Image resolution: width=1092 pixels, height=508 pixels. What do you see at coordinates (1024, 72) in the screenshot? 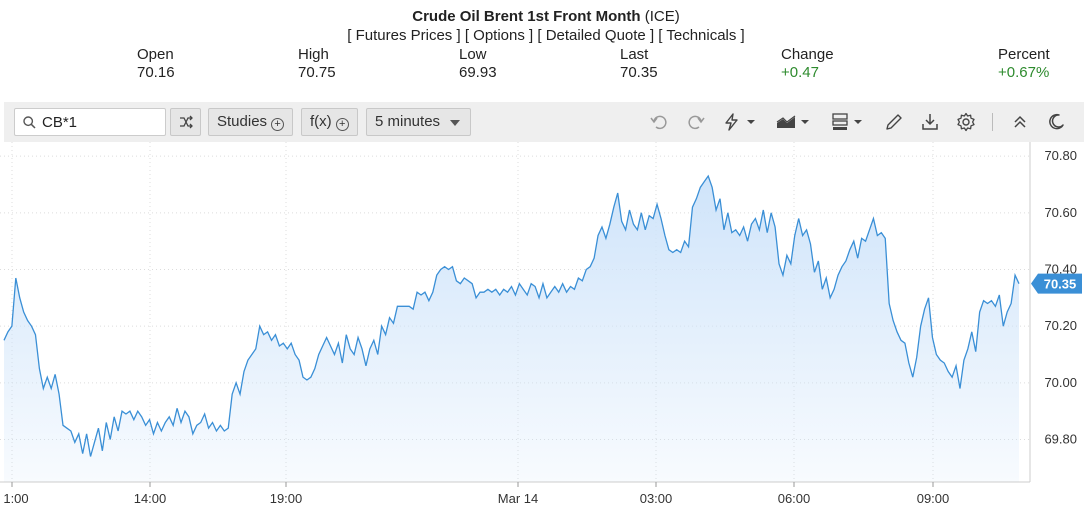
I see `stat-value: +0.67%` at bounding box center [1024, 72].